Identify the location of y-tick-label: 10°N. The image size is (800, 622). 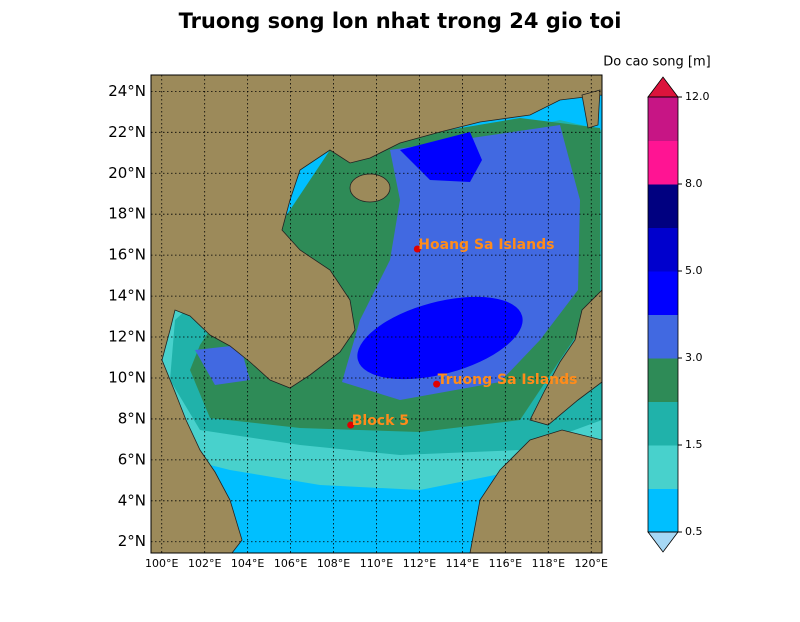
(127, 377).